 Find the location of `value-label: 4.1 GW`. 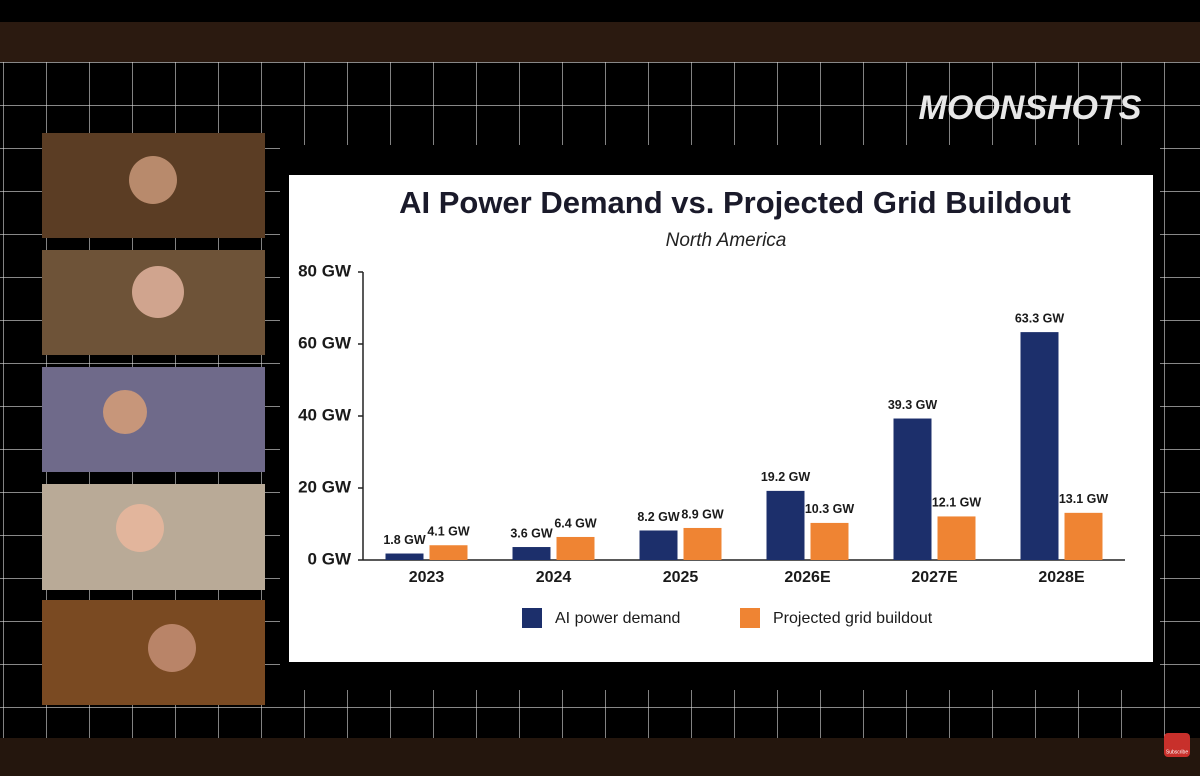

value-label: 4.1 GW is located at coordinates (448, 532).